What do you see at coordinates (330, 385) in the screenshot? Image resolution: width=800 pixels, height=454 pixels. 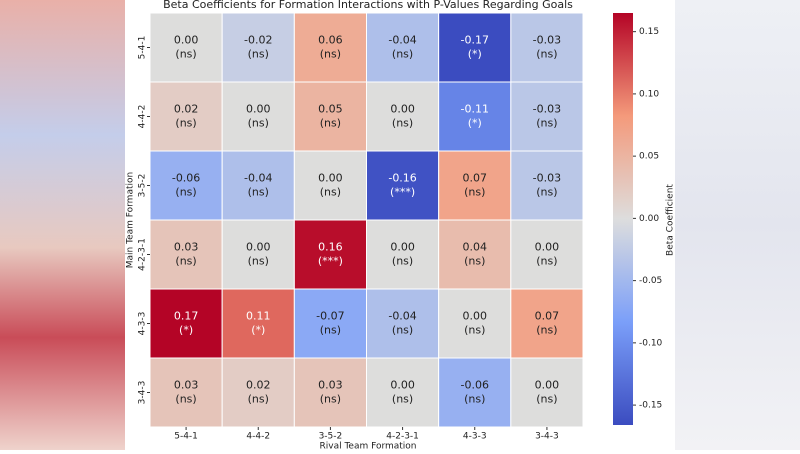 I see `cell-value: 0.03` at bounding box center [330, 385].